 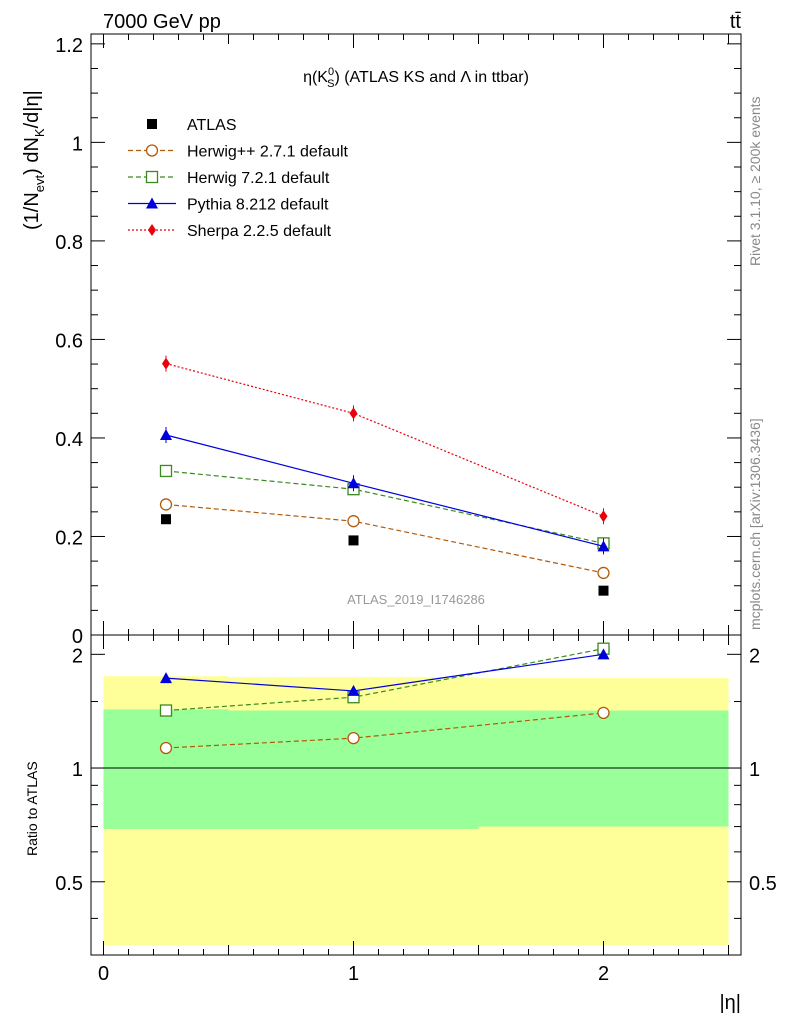 What do you see at coordinates (736, 22) in the screenshot?
I see `process-label: tt̄` at bounding box center [736, 22].